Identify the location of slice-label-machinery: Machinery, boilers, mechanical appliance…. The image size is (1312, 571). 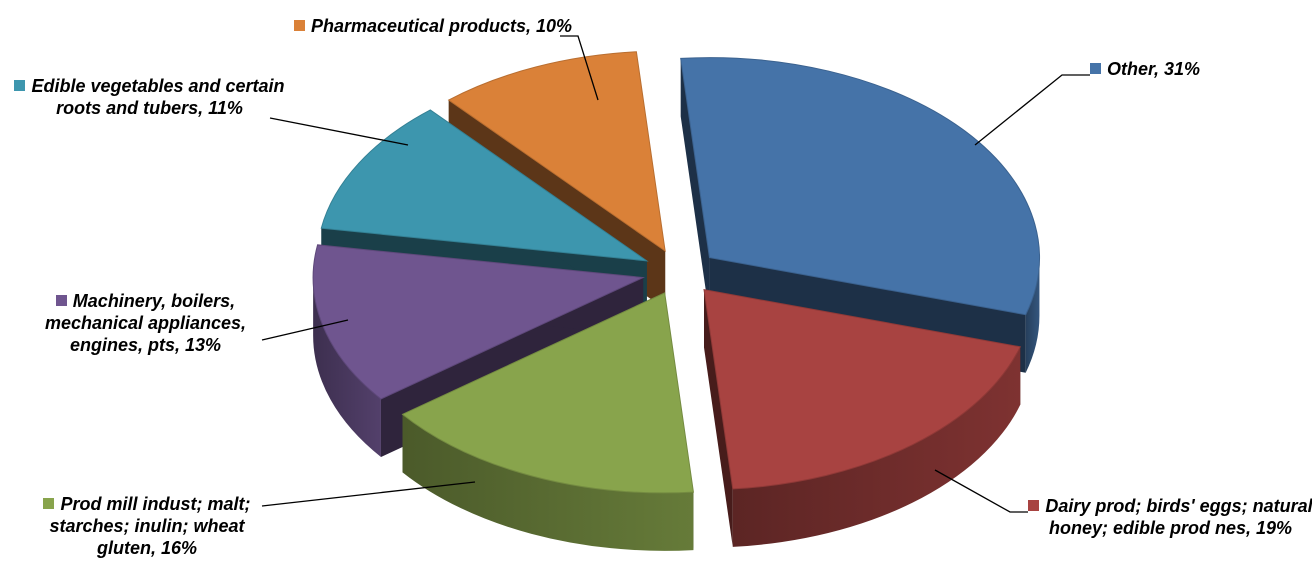
(145, 323).